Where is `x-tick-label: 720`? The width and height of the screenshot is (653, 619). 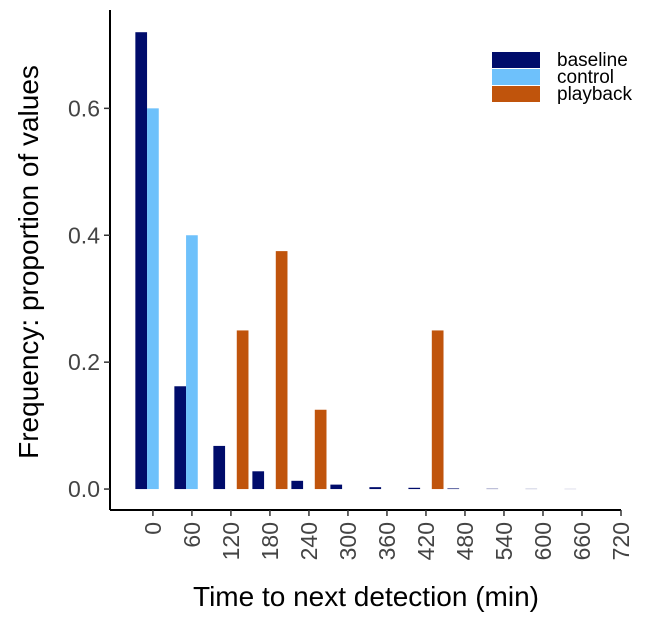 x-tick-label: 720 is located at coordinates (621, 541).